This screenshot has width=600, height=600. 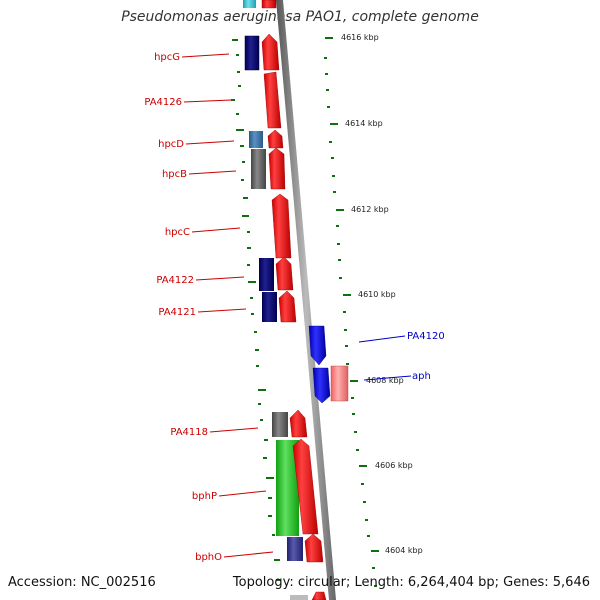 What do you see at coordinates (208, 557) in the screenshot?
I see `gene-label-bphO: bphO` at bounding box center [208, 557].